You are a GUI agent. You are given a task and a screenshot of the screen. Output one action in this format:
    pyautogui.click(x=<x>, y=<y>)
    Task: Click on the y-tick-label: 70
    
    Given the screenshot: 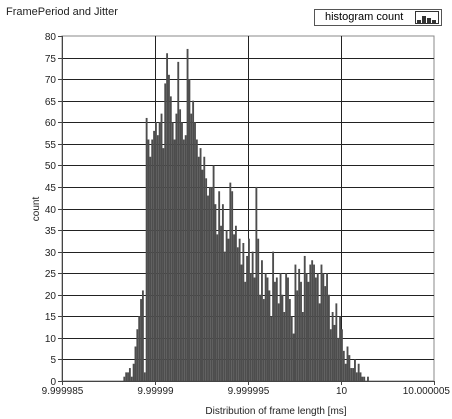 What is the action you would take?
    pyautogui.click(x=51, y=80)
    